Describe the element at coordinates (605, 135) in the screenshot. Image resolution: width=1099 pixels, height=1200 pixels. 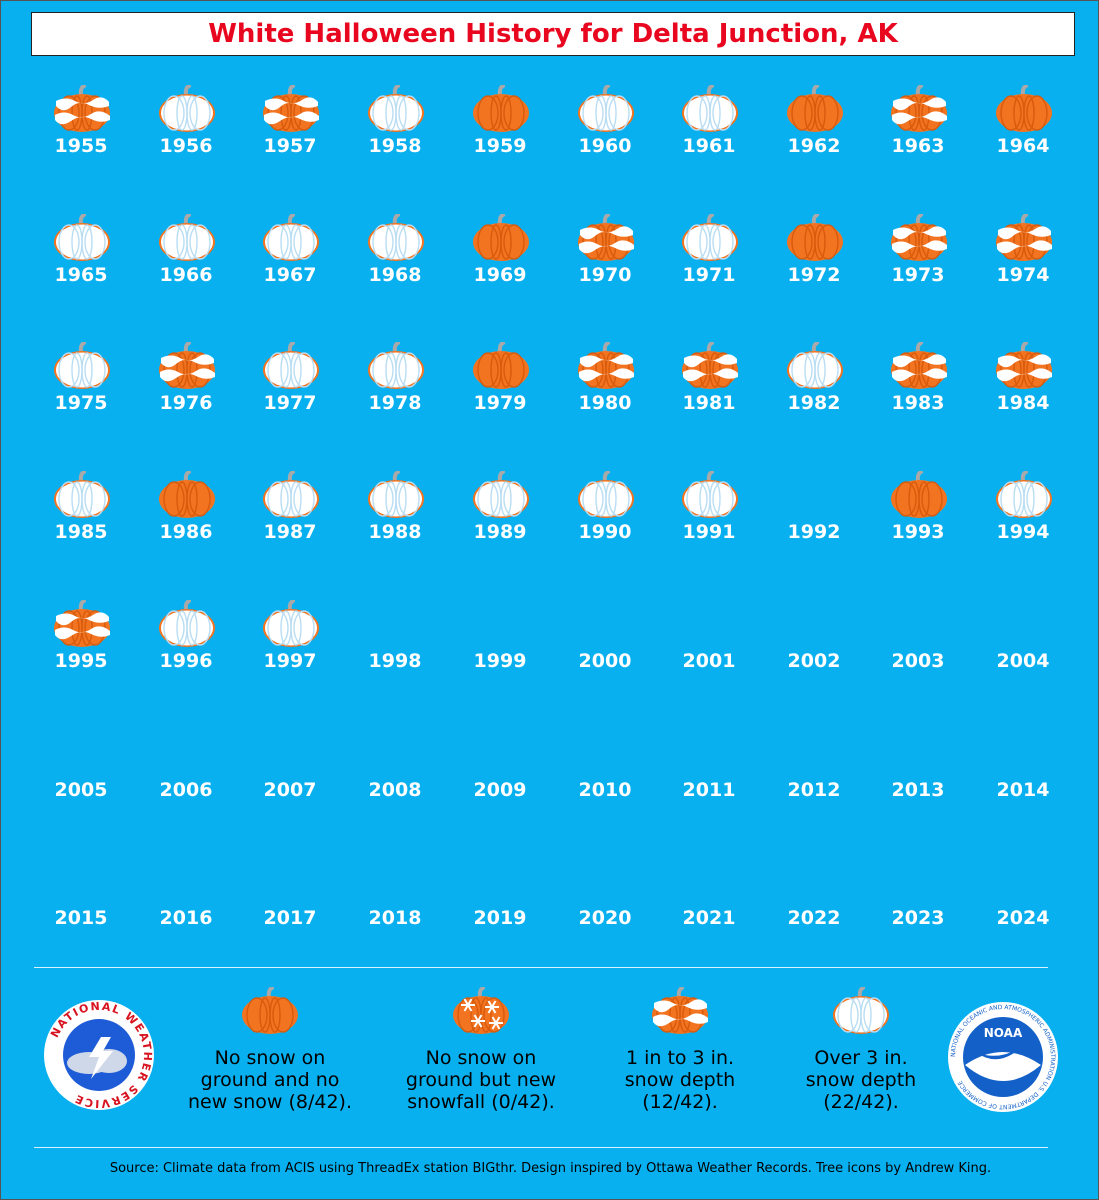
I see `year-cell-1960: 1960` at that location.